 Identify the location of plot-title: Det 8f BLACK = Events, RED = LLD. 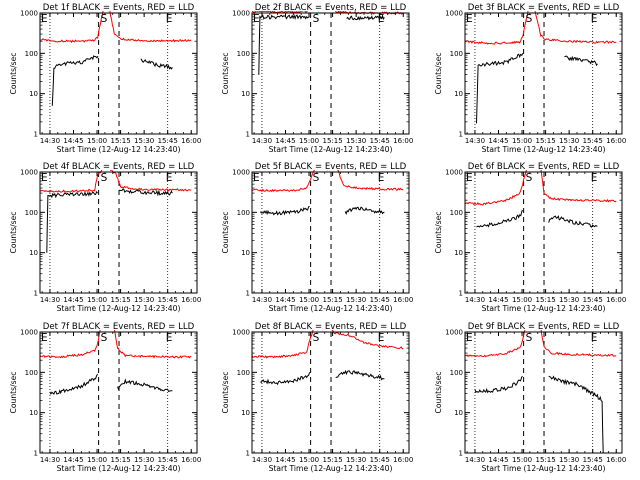
(331, 327).